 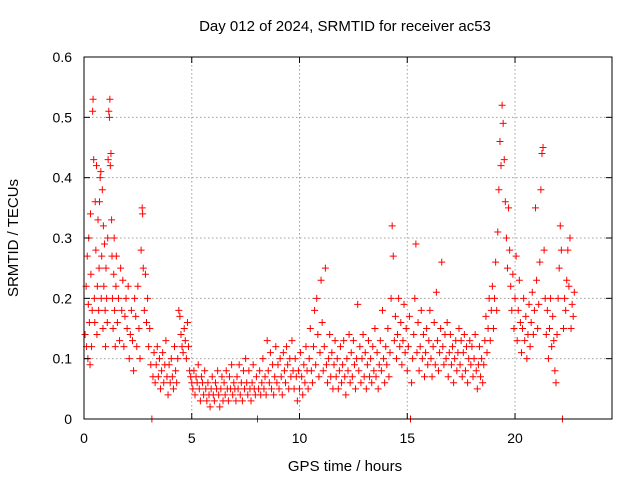 What do you see at coordinates (63, 57) in the screenshot?
I see `y-tick-label: 0.6` at bounding box center [63, 57].